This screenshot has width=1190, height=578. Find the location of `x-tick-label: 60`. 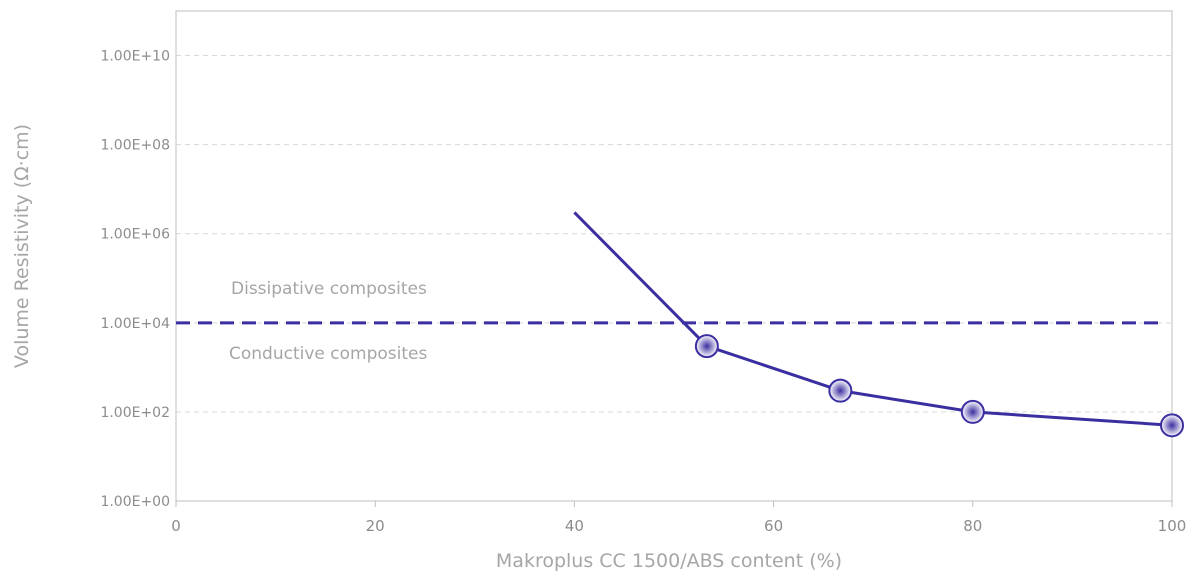

x-tick-label: 60 is located at coordinates (773, 526).